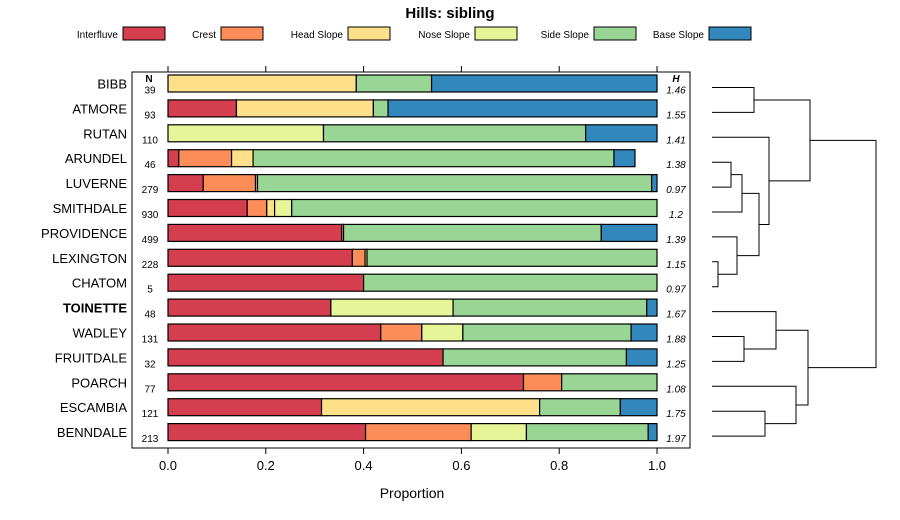 This screenshot has width=900, height=520. I want to click on n-value: 131, so click(150, 340).